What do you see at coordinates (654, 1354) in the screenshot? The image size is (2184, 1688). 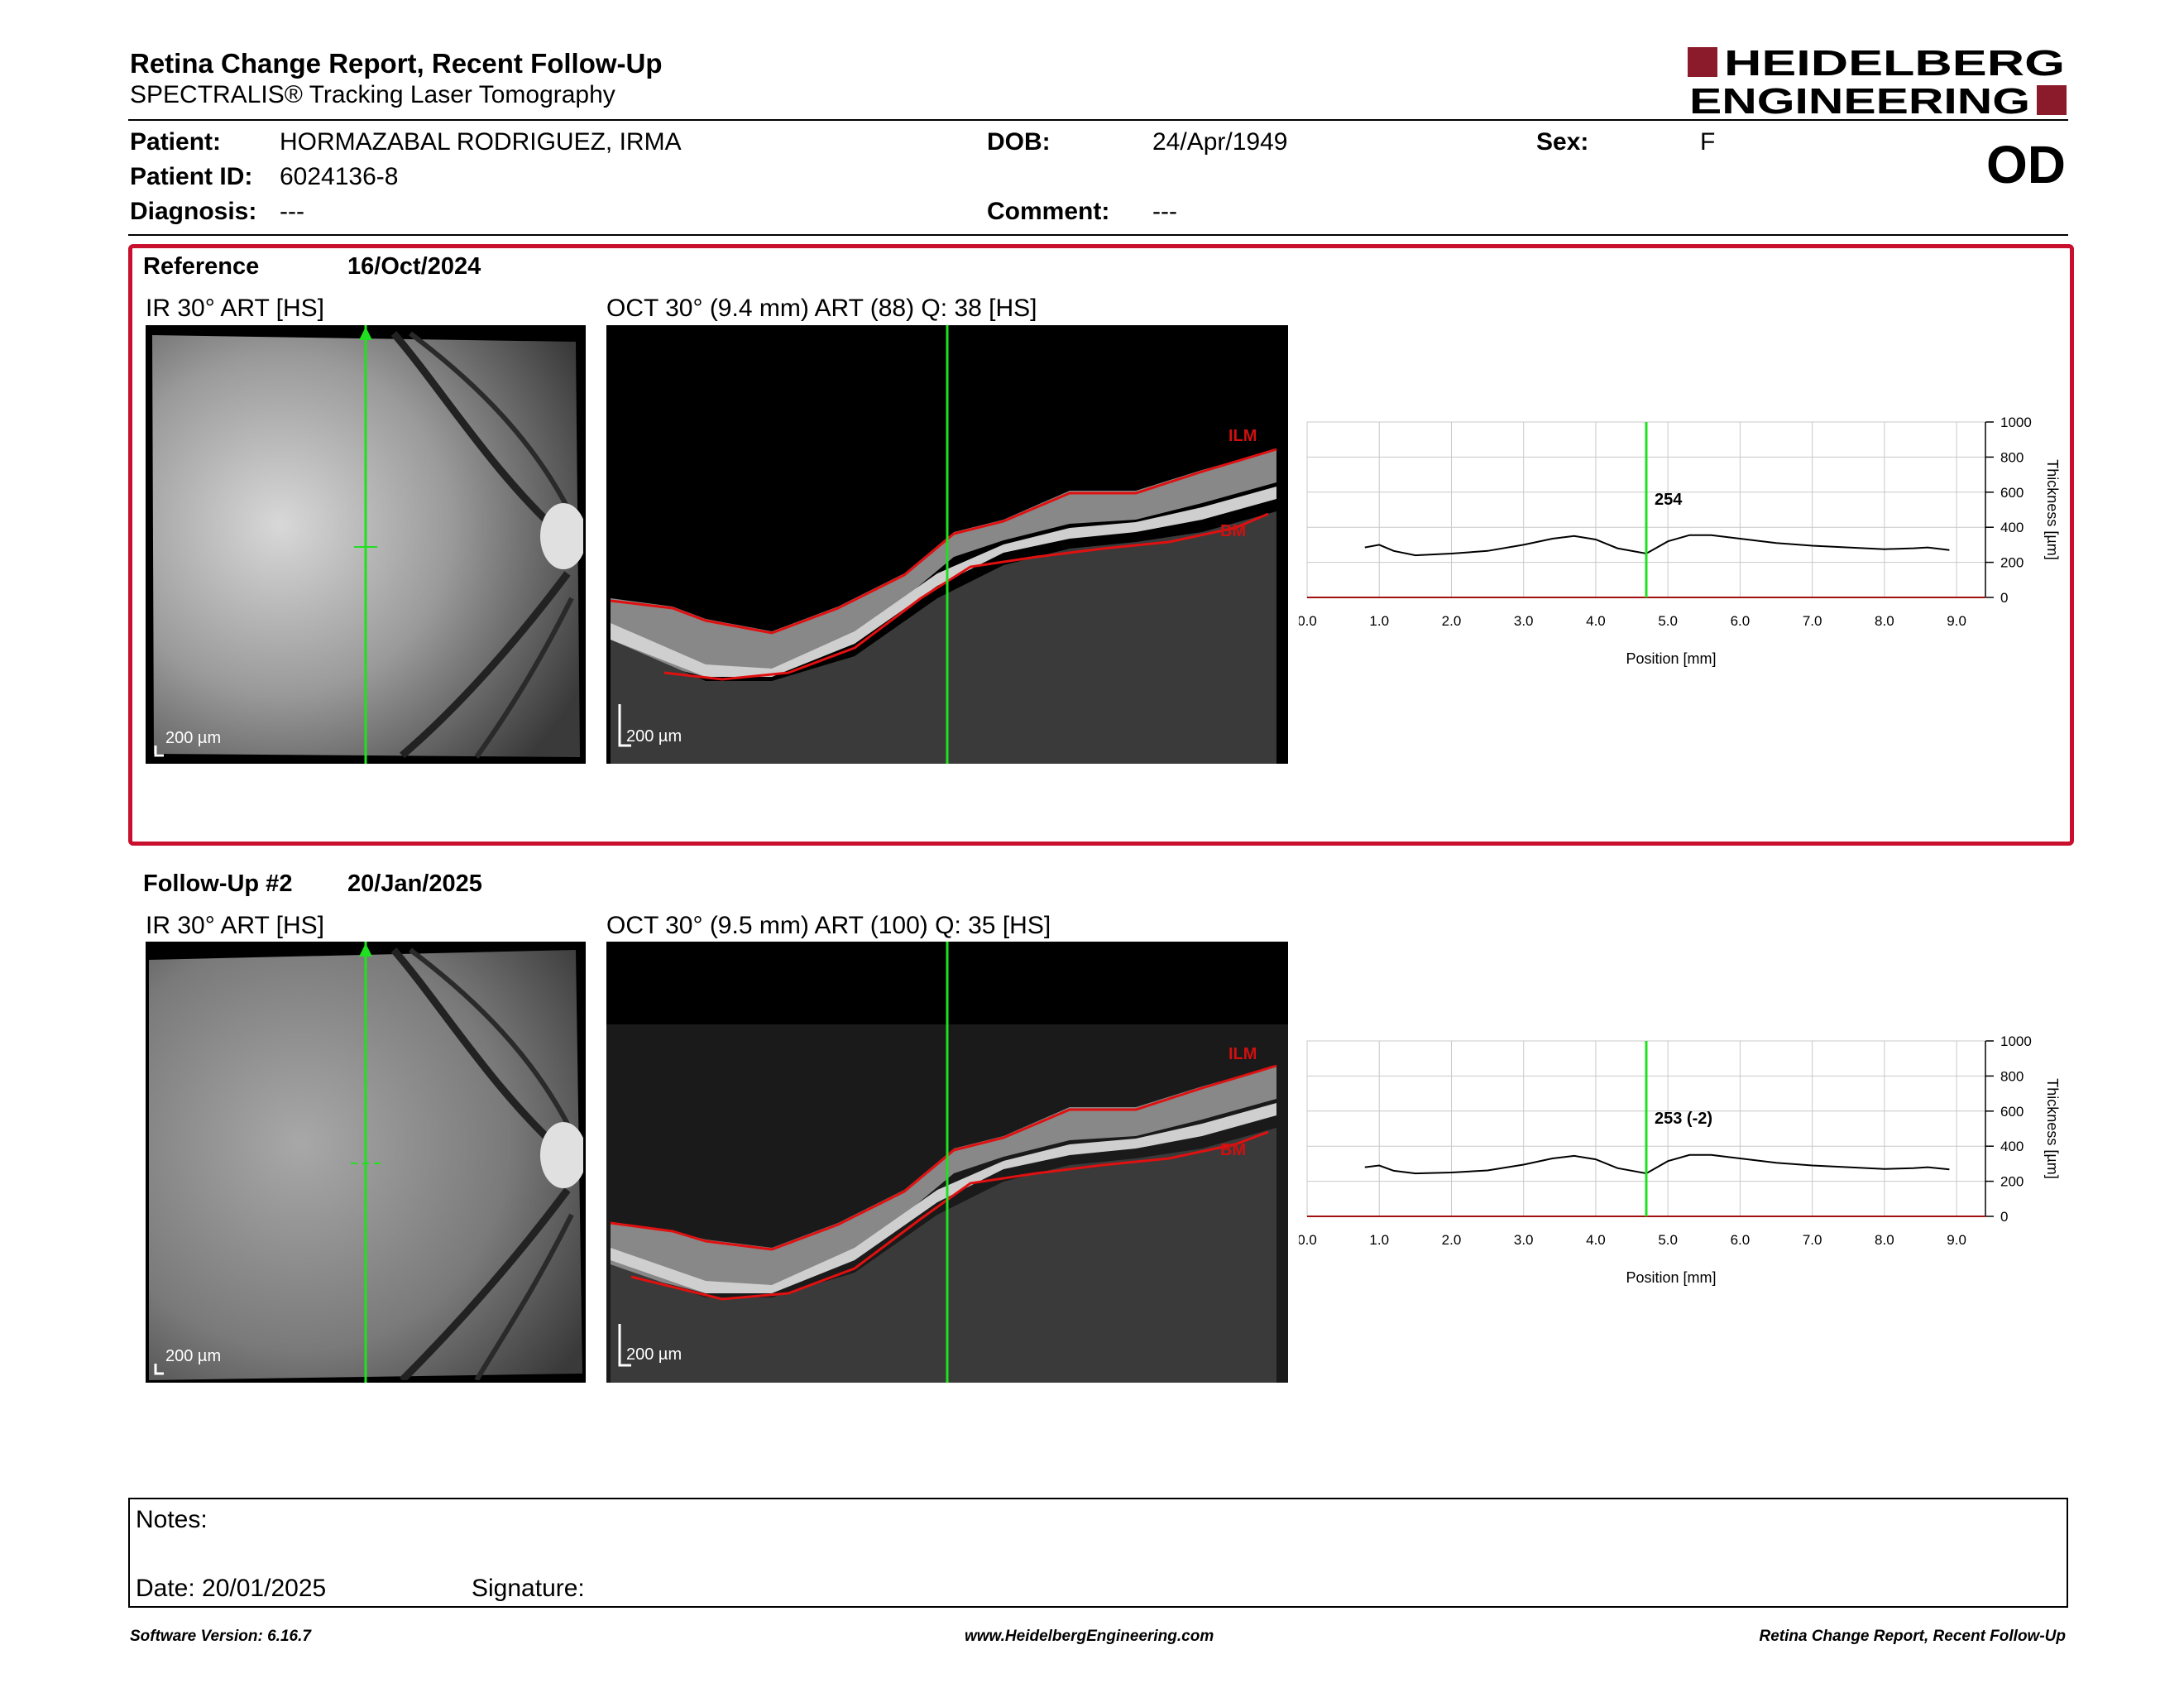 I see `followup-oct-scale: 200 µm` at bounding box center [654, 1354].